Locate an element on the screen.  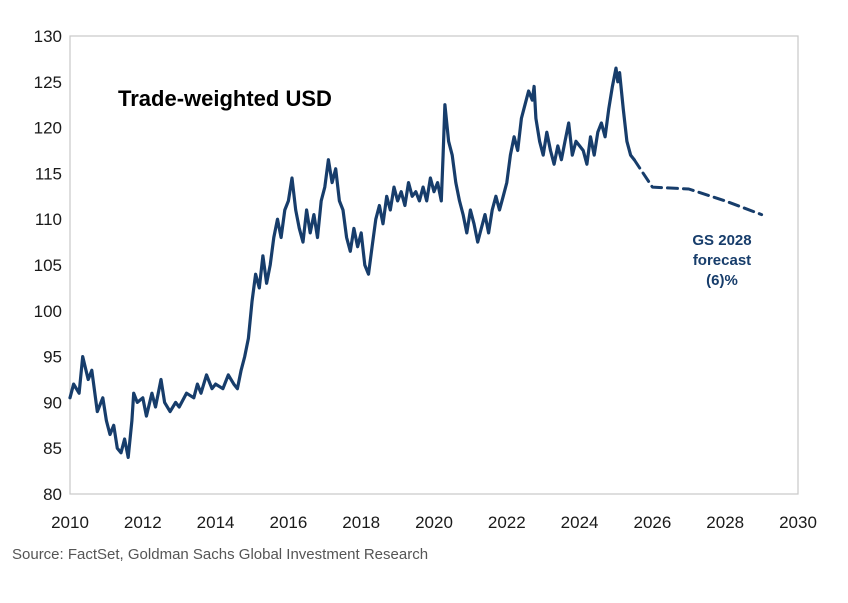
x-tick-label: 2028 is located at coordinates (725, 522).